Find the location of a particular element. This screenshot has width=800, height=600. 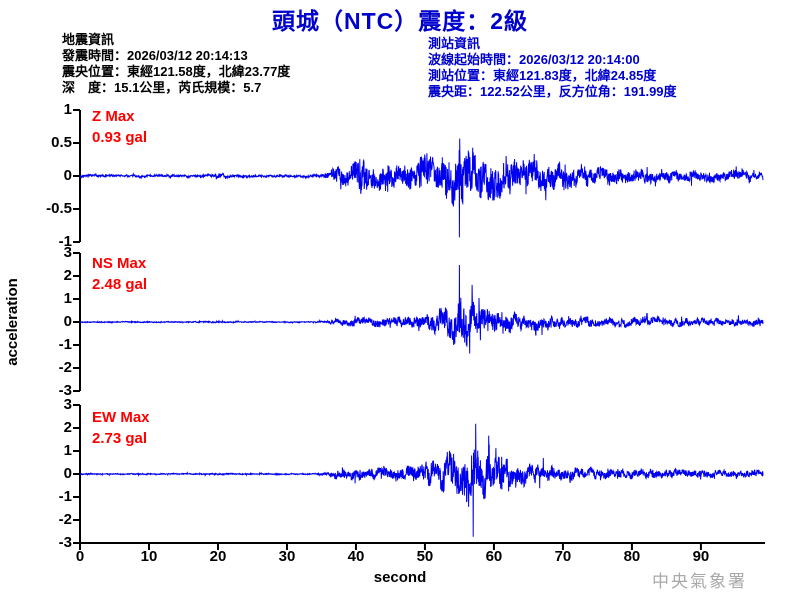

y-tick-label-NS: -3 is located at coordinates (65, 390).